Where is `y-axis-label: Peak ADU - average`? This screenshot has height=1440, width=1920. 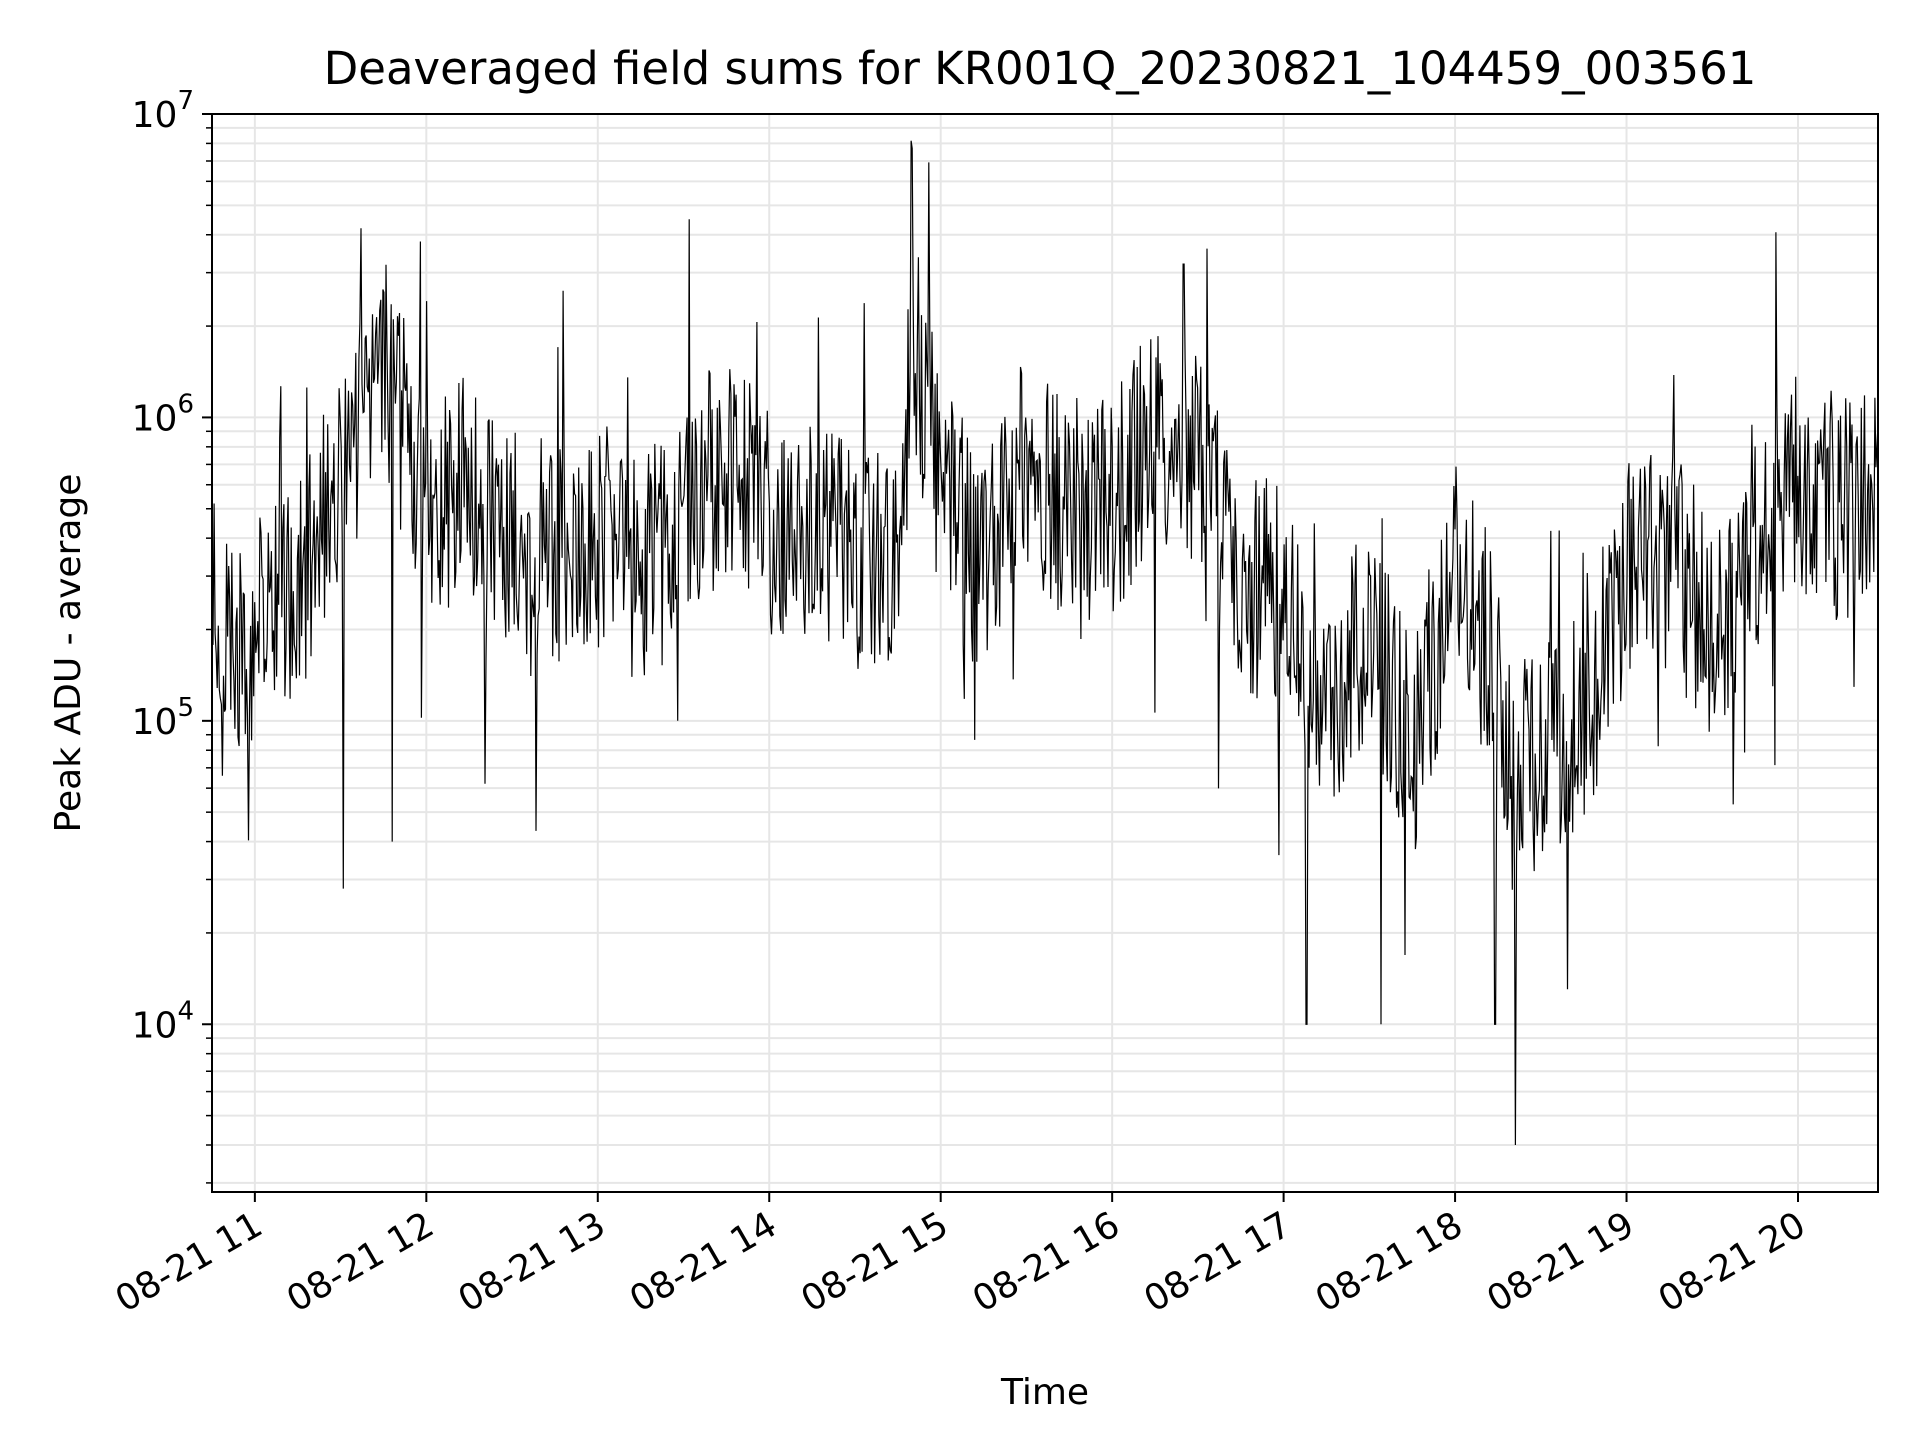 y-axis-label: Peak ADU - average is located at coordinates (68, 653).